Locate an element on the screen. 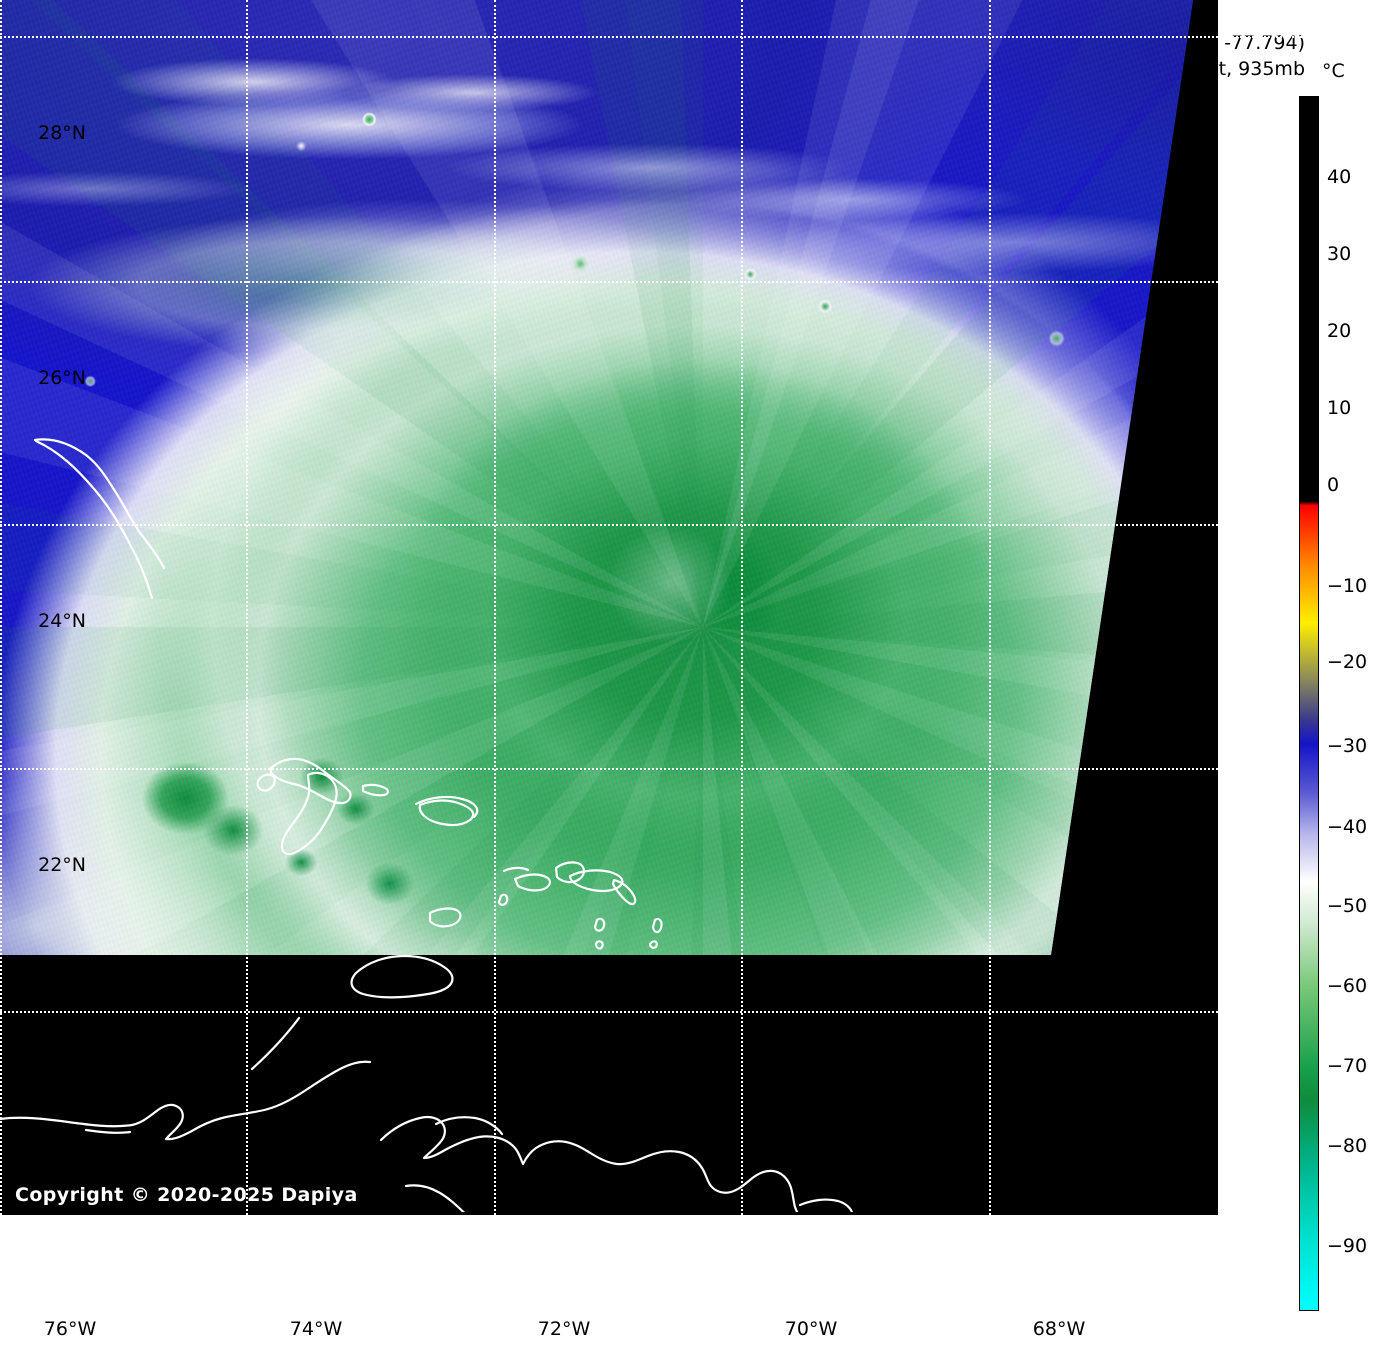 This screenshot has width=1390, height=1359. lat-tick-28n: 28°N is located at coordinates (62, 133).